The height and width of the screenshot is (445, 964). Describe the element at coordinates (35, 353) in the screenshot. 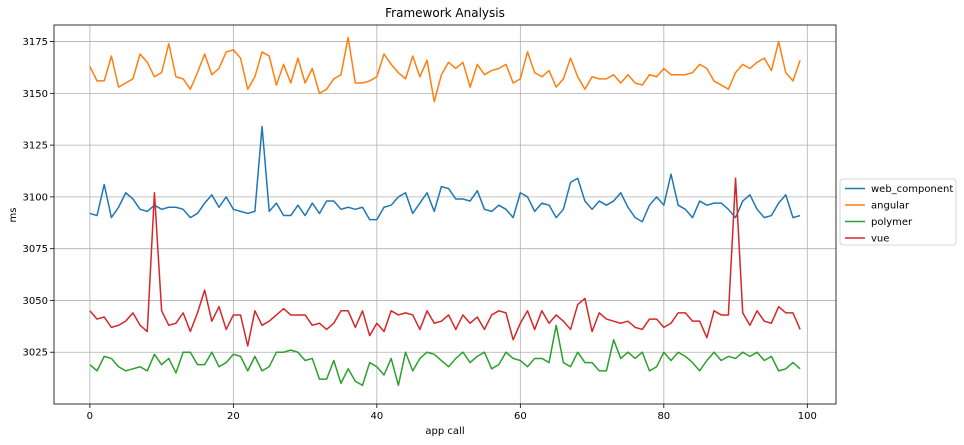

I see `y-tick-label: 3025` at that location.